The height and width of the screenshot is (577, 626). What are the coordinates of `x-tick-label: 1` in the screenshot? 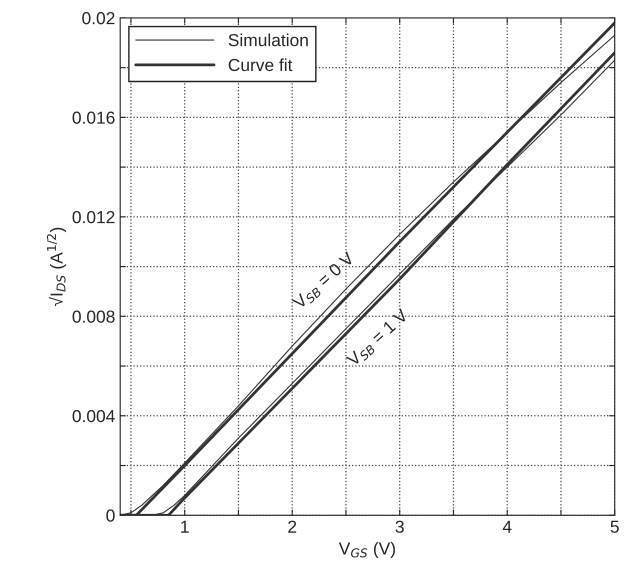 It's located at (185, 526).